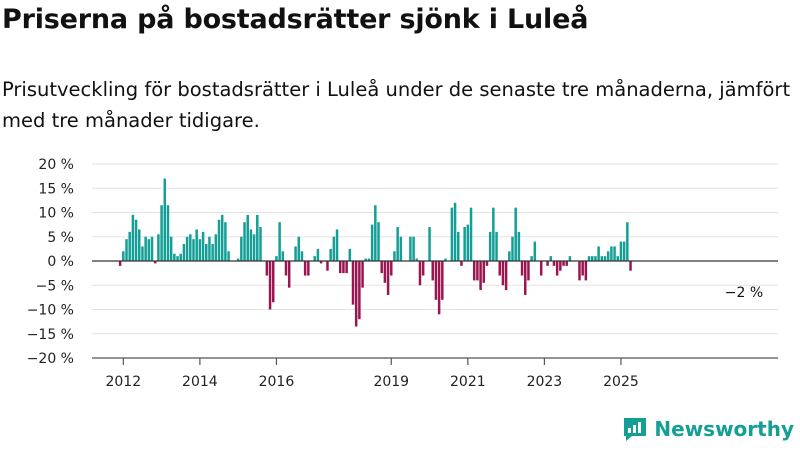 This screenshot has width=800, height=450. What do you see at coordinates (55, 286) in the screenshot?
I see `y-tick-label: −5 %` at bounding box center [55, 286].